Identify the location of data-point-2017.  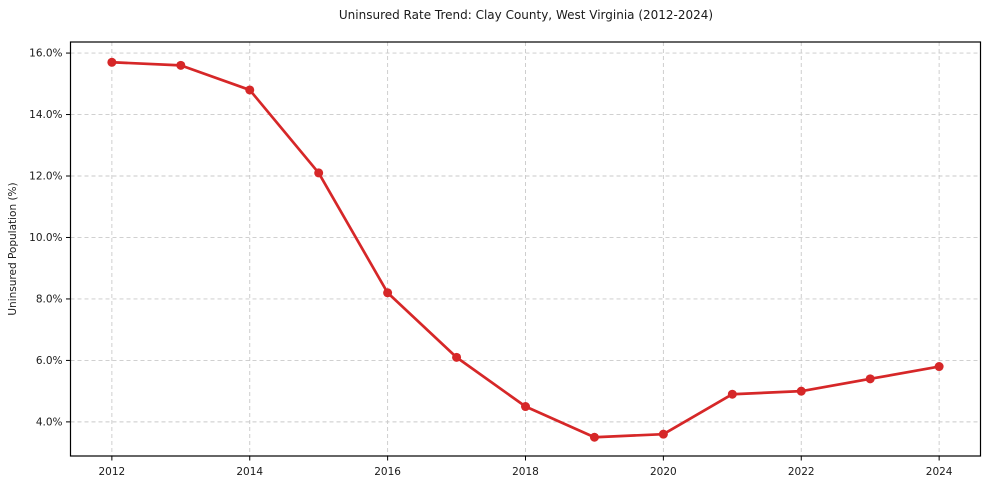
(457, 357).